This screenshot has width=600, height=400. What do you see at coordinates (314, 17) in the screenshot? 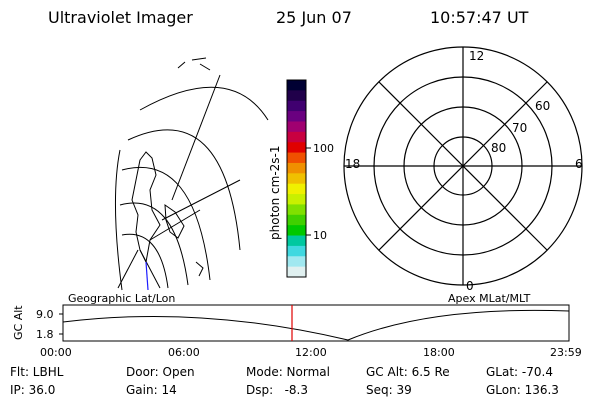
I see `date-label: 25 Jun 07` at bounding box center [314, 17].